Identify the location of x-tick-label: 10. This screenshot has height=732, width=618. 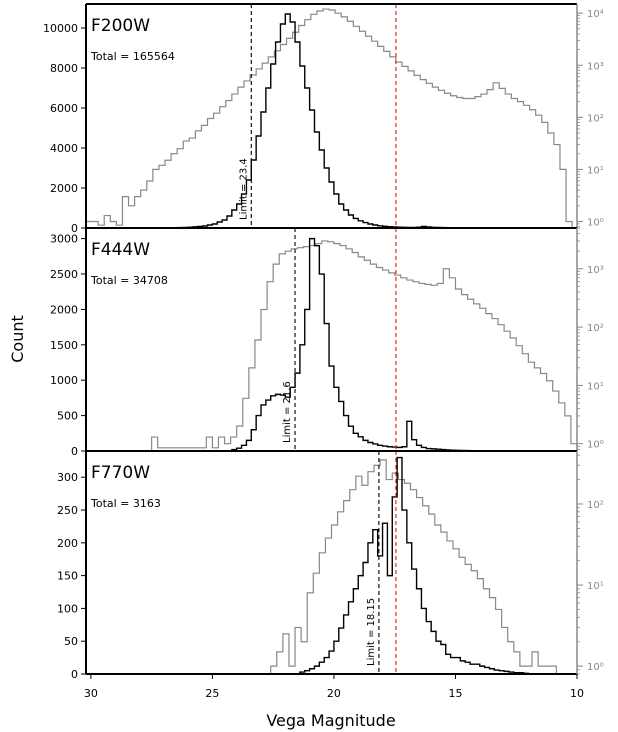
(577, 693).